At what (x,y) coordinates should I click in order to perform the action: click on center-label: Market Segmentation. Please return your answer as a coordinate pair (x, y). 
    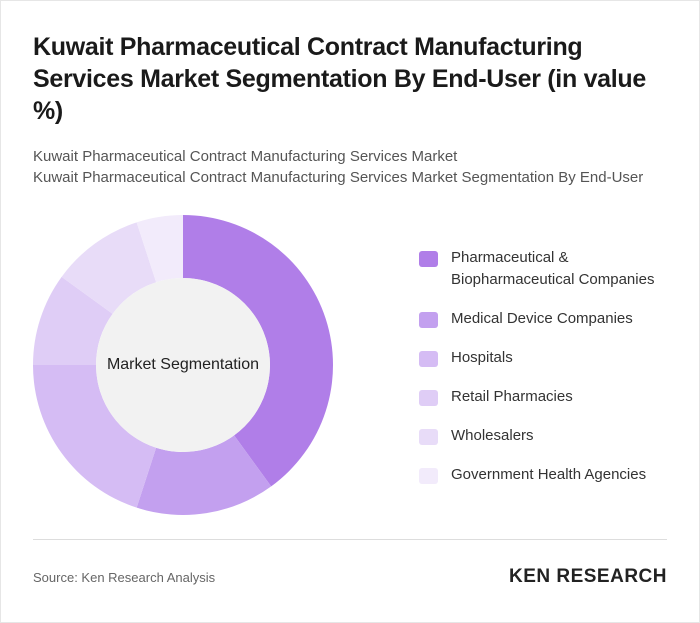
    Looking at the image, I should click on (183, 364).